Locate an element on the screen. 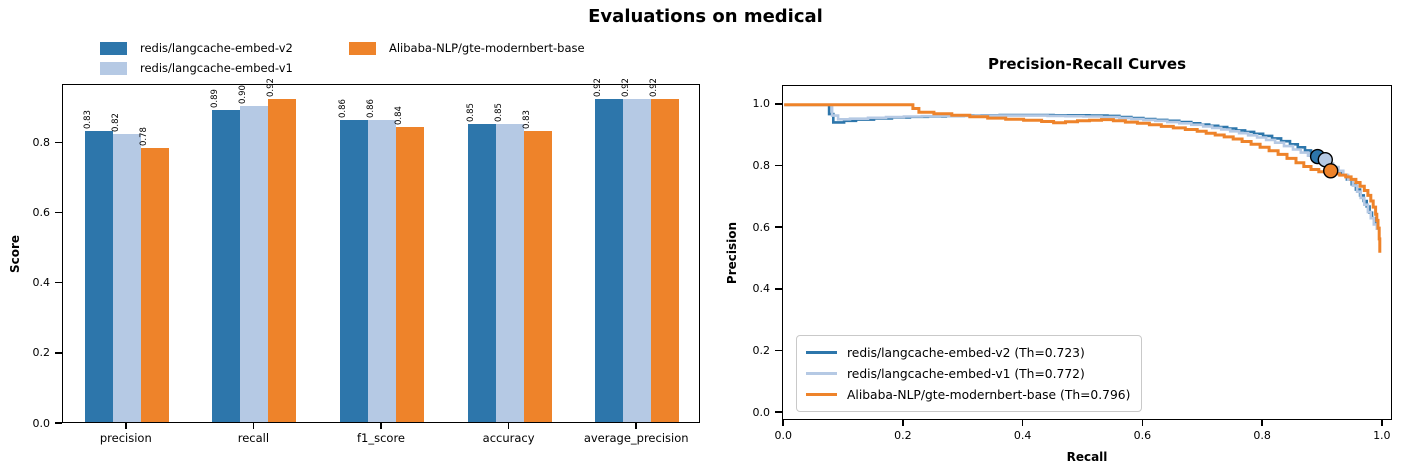 The image size is (1411, 475). pr-legend-line-gte is located at coordinates (821, 394).